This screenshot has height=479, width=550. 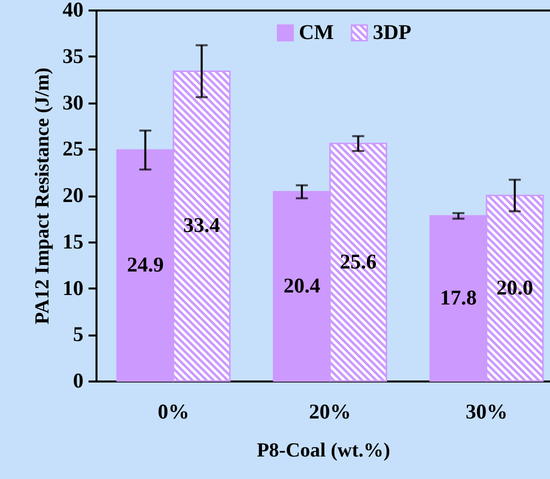 I want to click on y-tick-label: 20, so click(x=73, y=195).